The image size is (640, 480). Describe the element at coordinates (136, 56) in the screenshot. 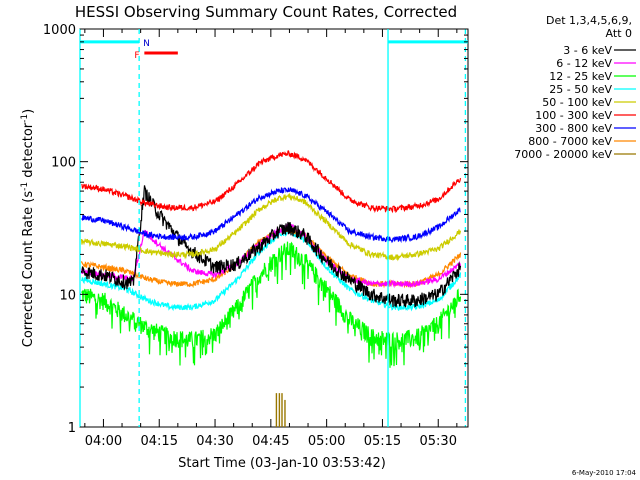

I see `flare-flag-label: F` at that location.